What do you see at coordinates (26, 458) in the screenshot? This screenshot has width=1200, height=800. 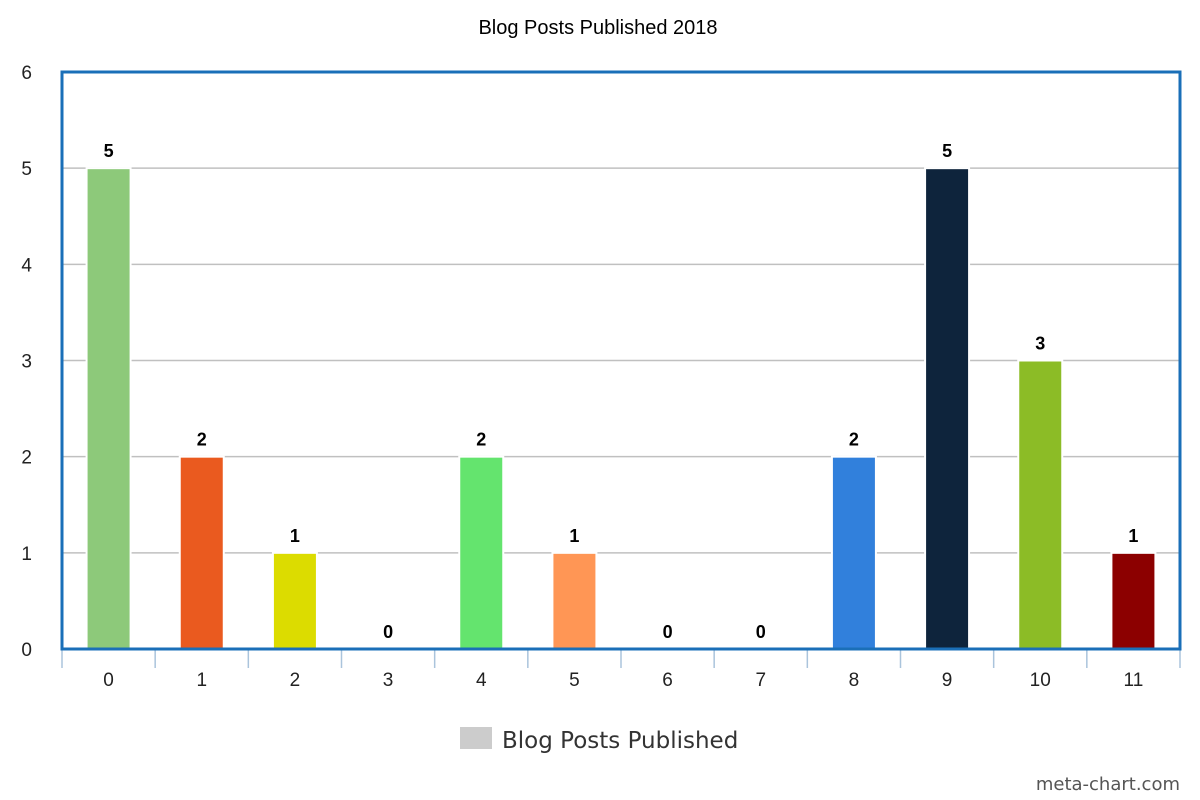 I see `y-tick-label: 2` at bounding box center [26, 458].